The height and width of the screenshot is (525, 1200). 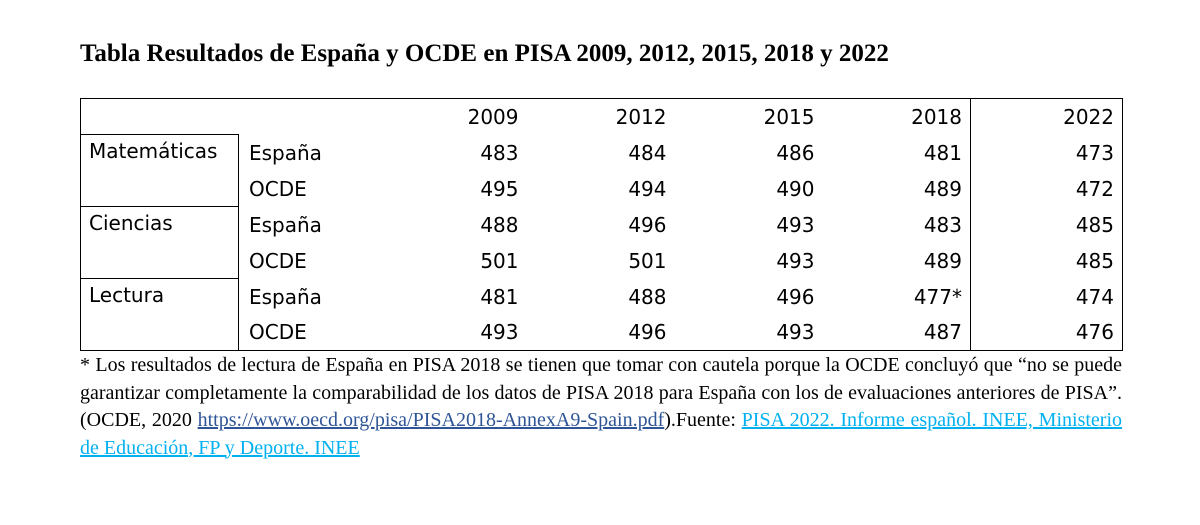 I want to click on value-cell: 490, so click(x=795, y=188).